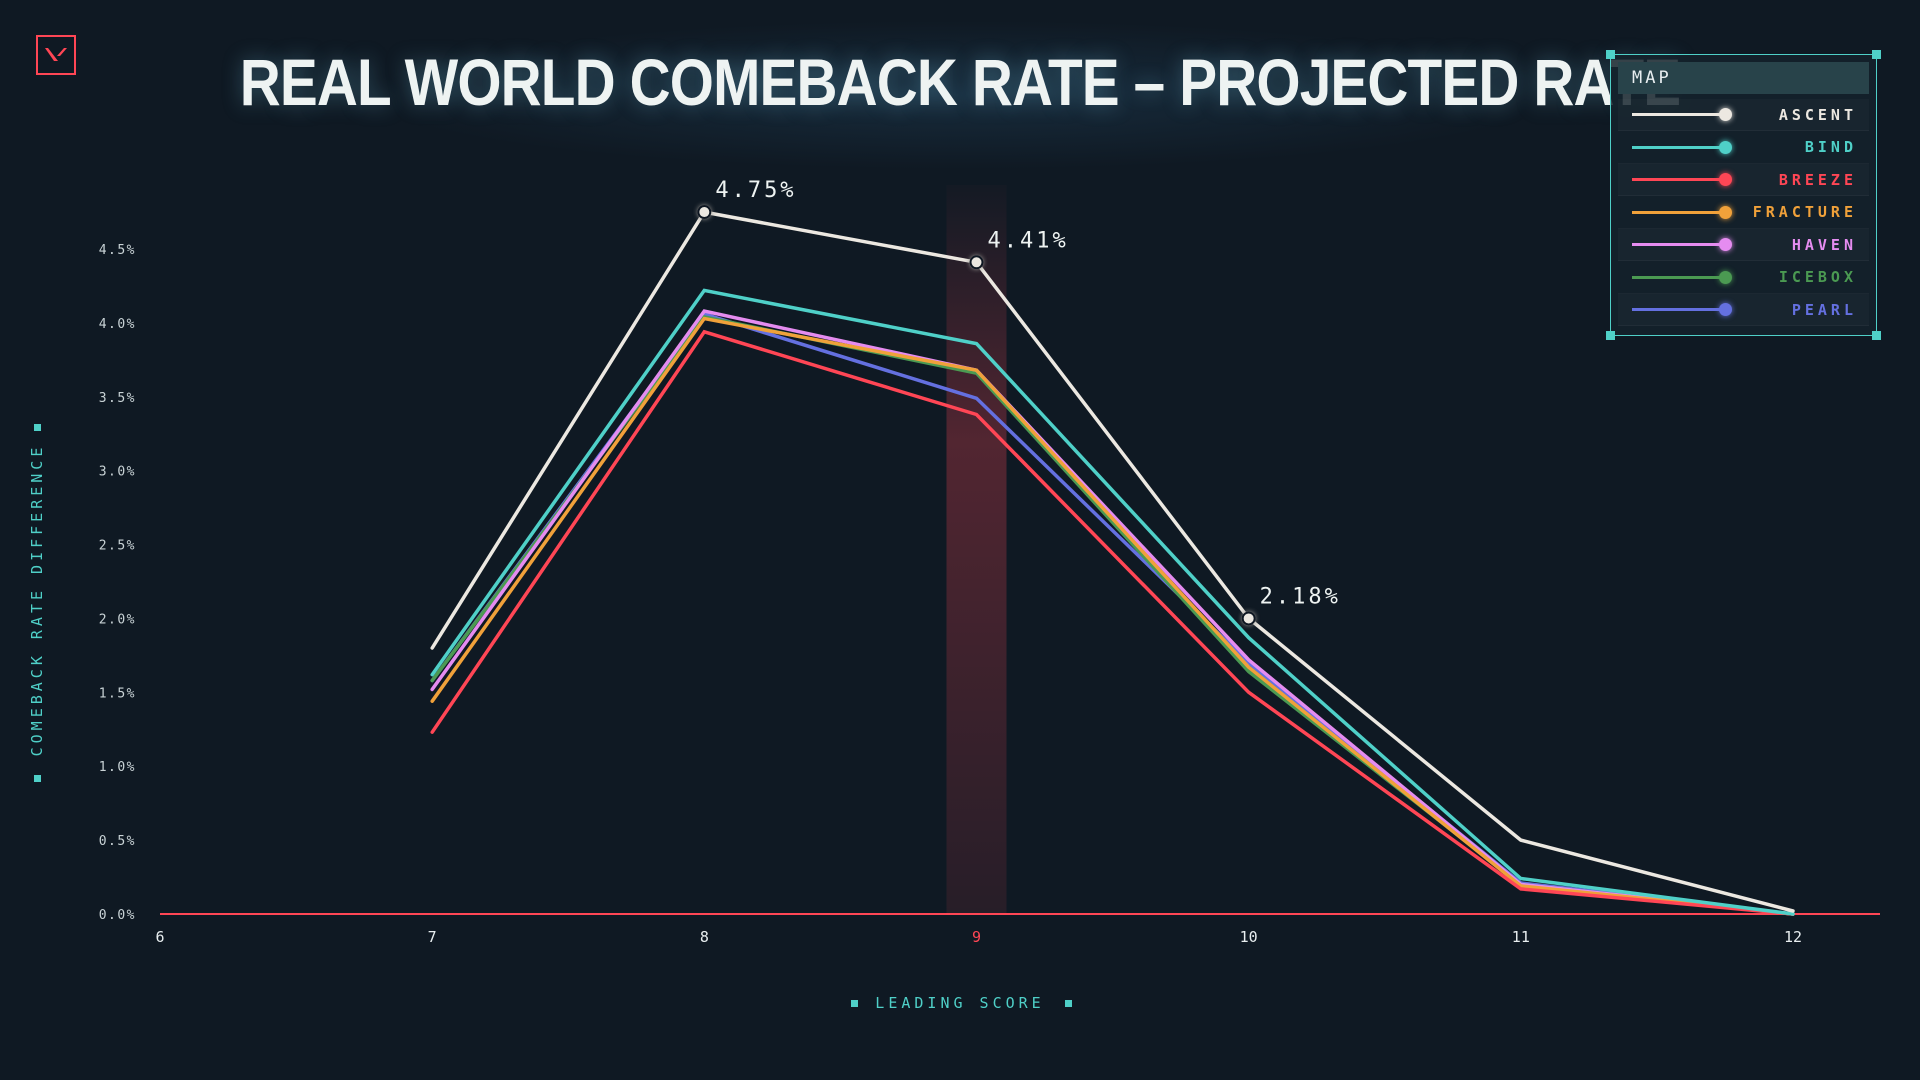  What do you see at coordinates (1743, 213) in the screenshot?
I see `legend-item-fracture: FRACTURE` at bounding box center [1743, 213].